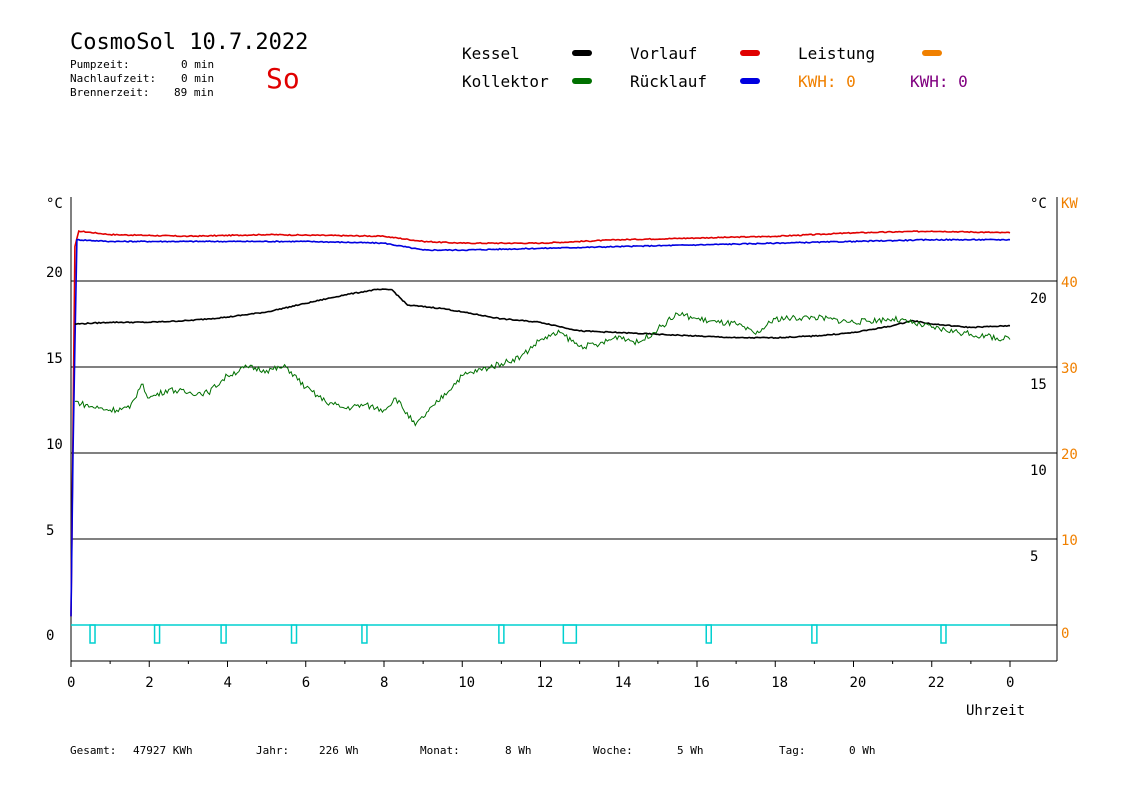  What do you see at coordinates (518, 750) in the screenshot?
I see `footer-monat-value: 8 Wh` at bounding box center [518, 750].